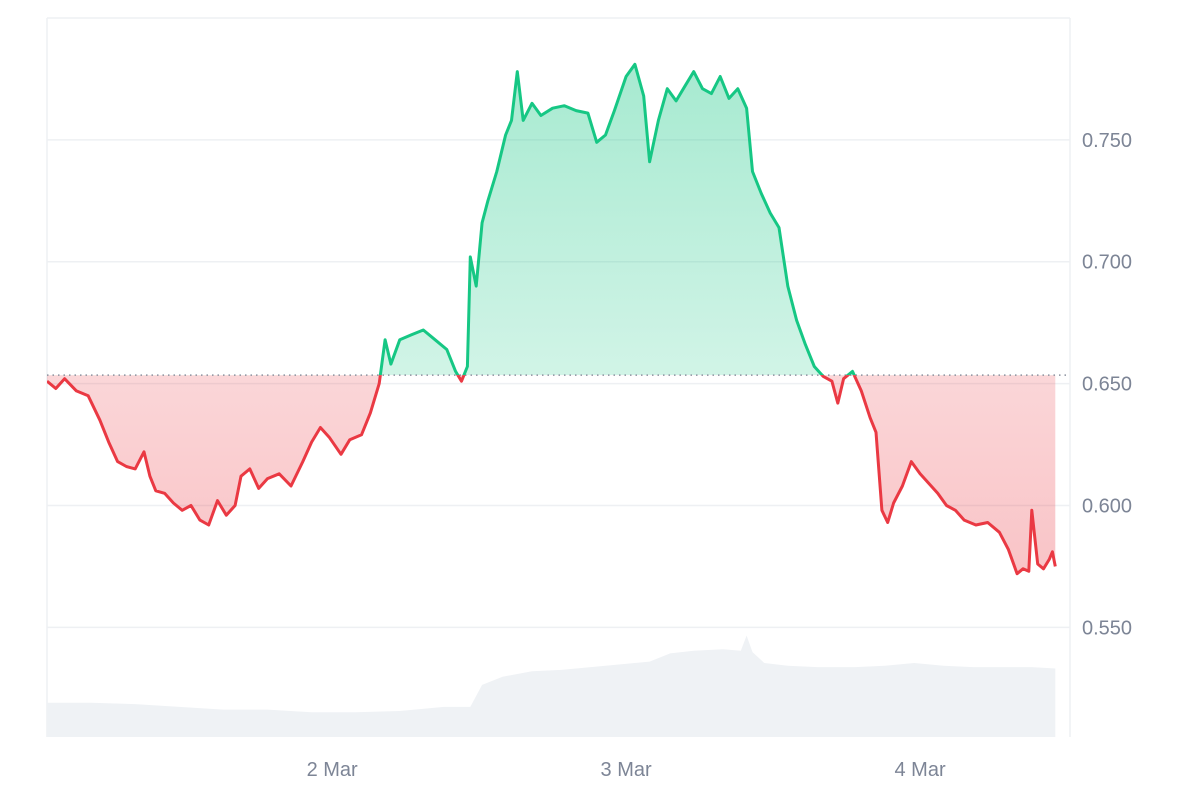  I want to click on y-tick-label: 0.650, so click(1107, 385).